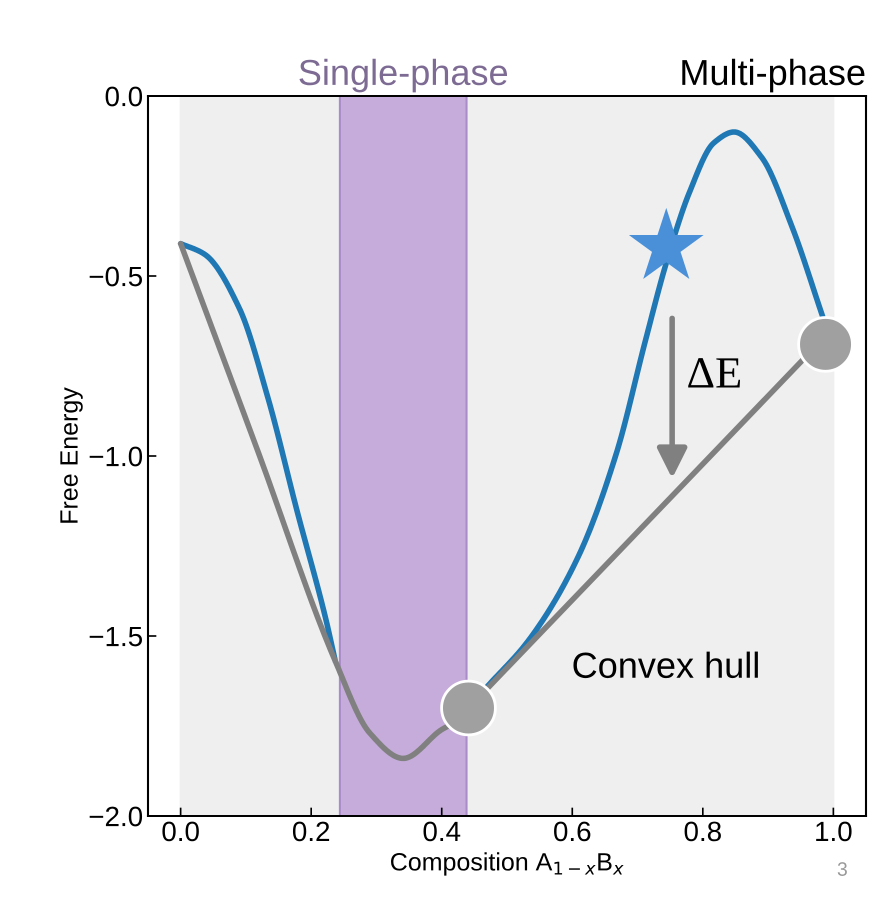  Describe the element at coordinates (71, 455) in the screenshot. I see `y-axis-title: Free Energy` at that location.